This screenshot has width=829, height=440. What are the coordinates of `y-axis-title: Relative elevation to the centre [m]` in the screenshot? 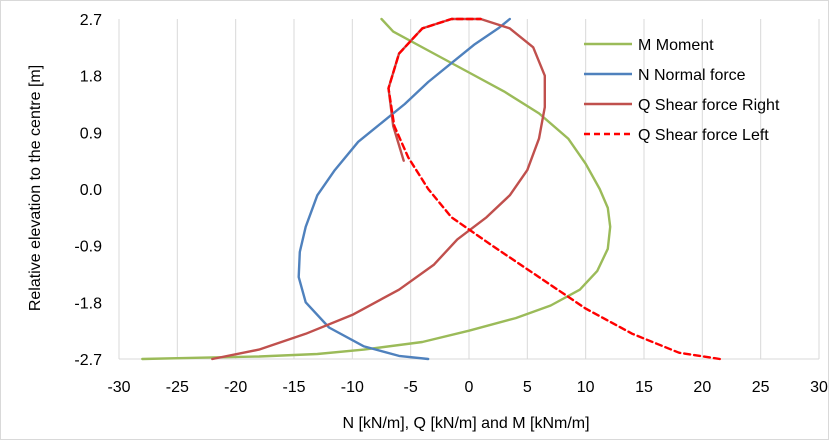 It's located at (35, 188).